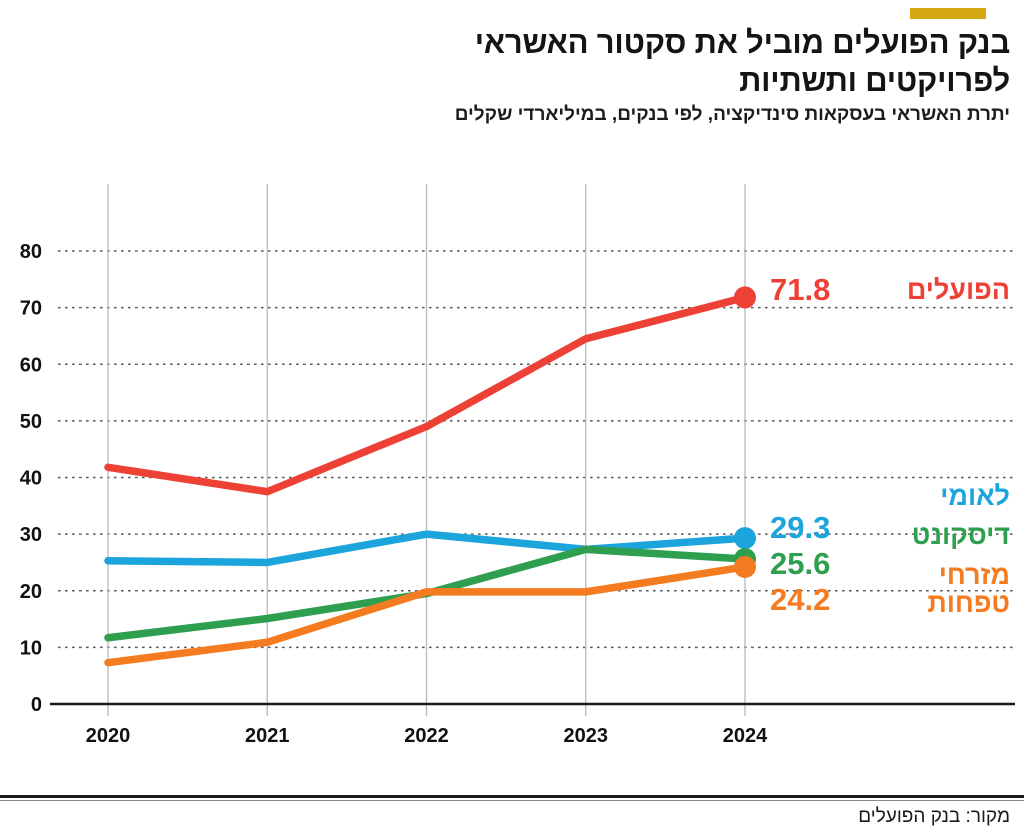 The image size is (1024, 833). I want to click on value-label-leumi: 29.3, so click(800, 527).